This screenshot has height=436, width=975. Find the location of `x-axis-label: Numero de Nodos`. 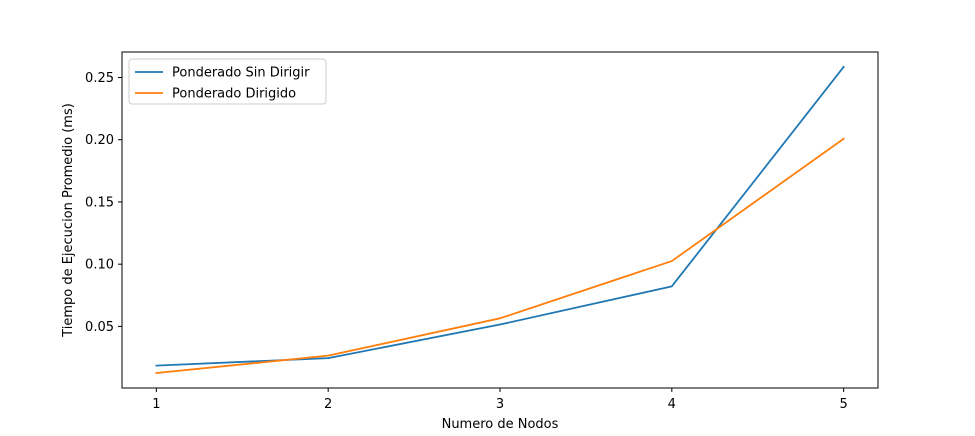

x-axis-label: Numero de Nodos is located at coordinates (500, 424).